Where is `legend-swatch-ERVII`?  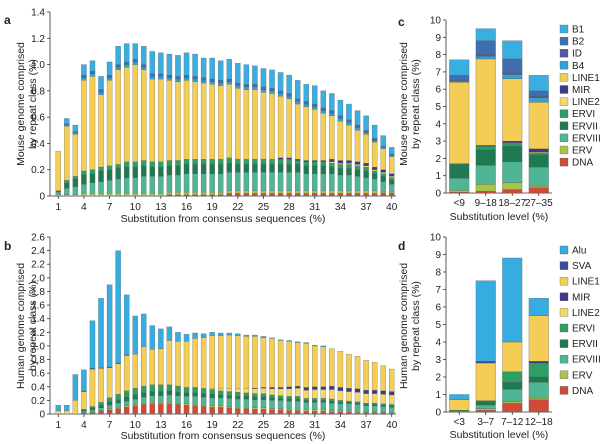 legend-swatch-ERVII is located at coordinates (564, 343).